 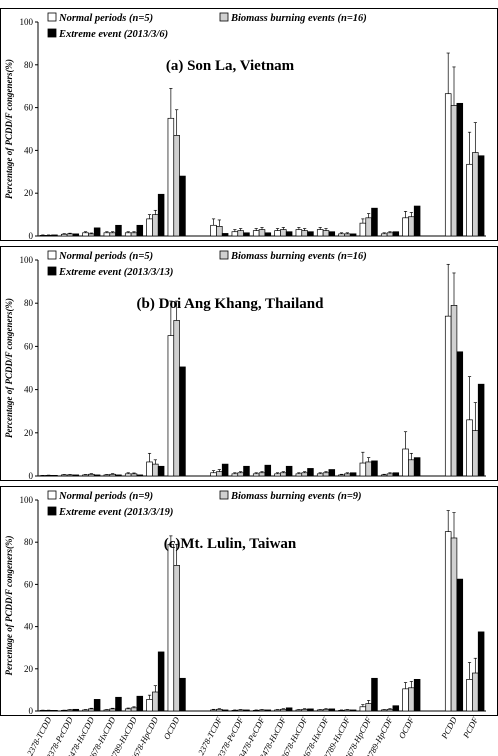 What do you see at coordinates (115, 272) in the screenshot?
I see `legend-label: Extreme event (2013/3/13)` at bounding box center [115, 272].